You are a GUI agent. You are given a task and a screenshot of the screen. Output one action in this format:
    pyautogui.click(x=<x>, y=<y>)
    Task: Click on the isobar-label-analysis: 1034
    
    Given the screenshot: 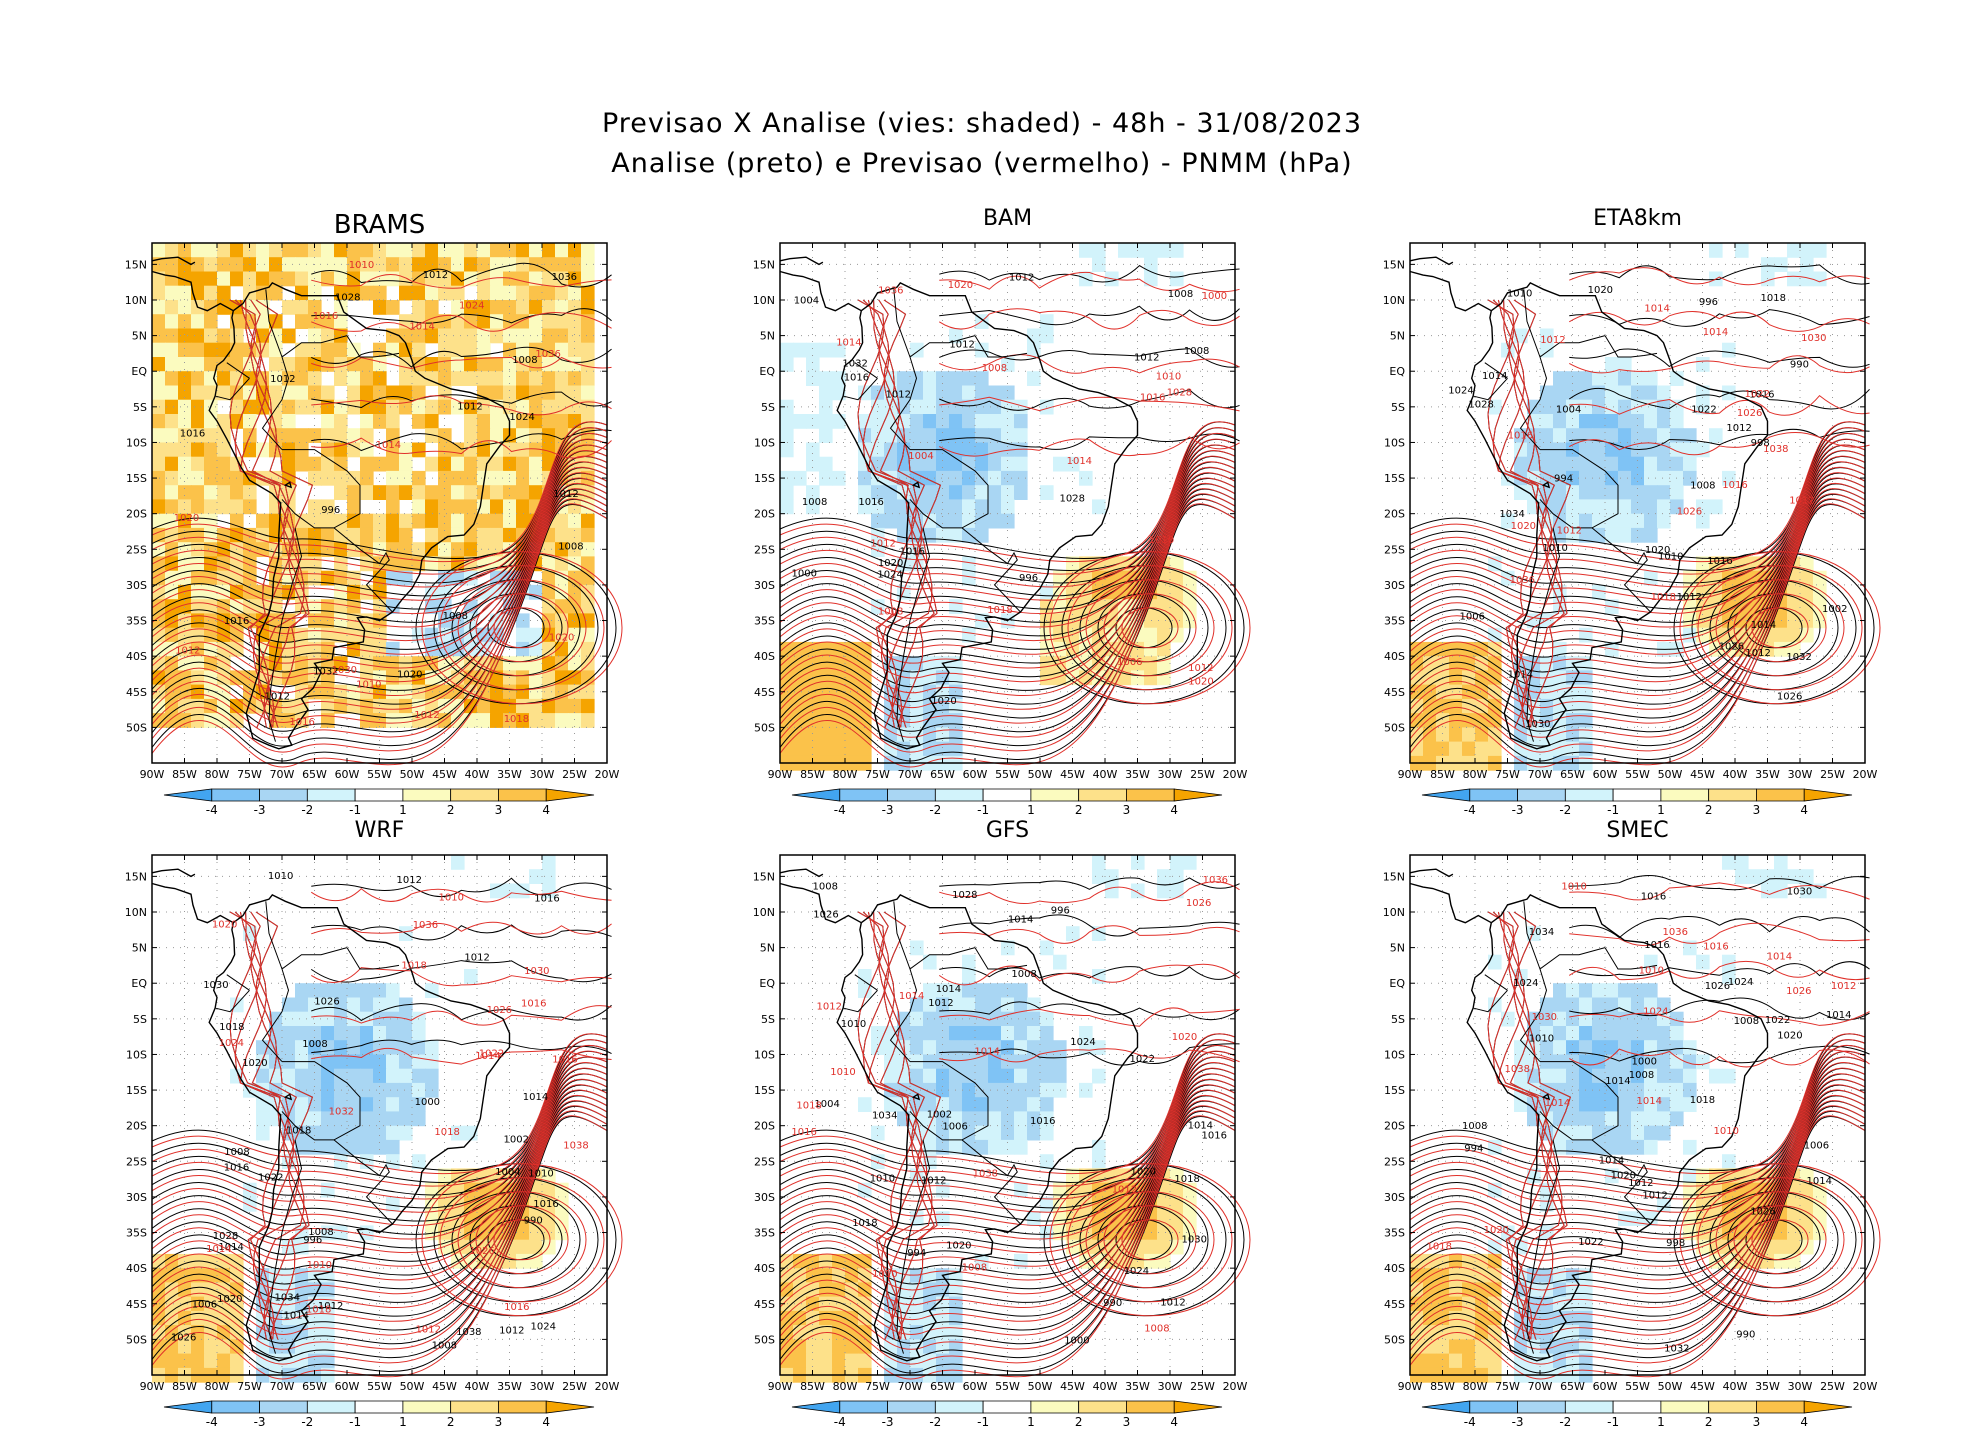 What is the action you would take?
    pyautogui.click(x=1511, y=514)
    